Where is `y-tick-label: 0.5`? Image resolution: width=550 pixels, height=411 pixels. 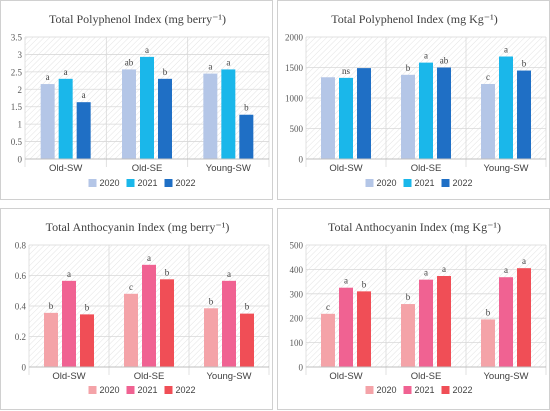 y-tick-label: 0.5 is located at coordinates (17, 142).